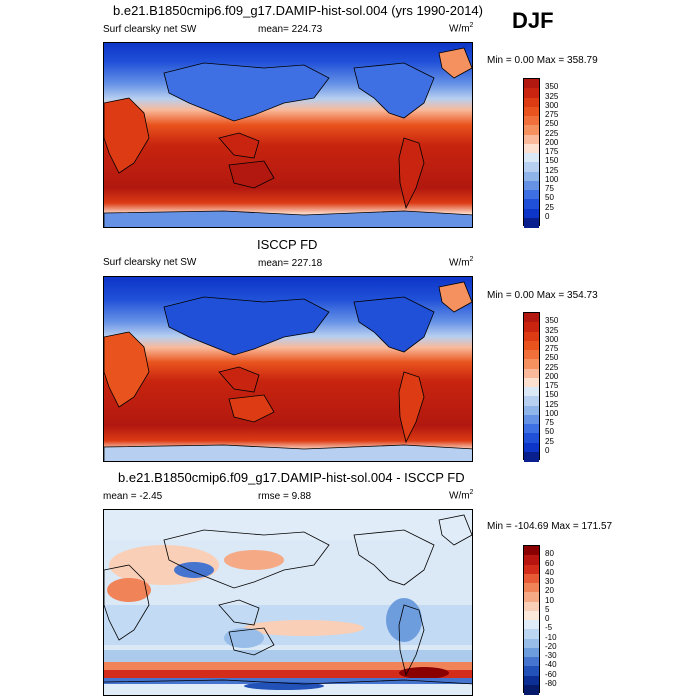  I want to click on panel2-left-label: Surf clearsky net SW, so click(150, 262).